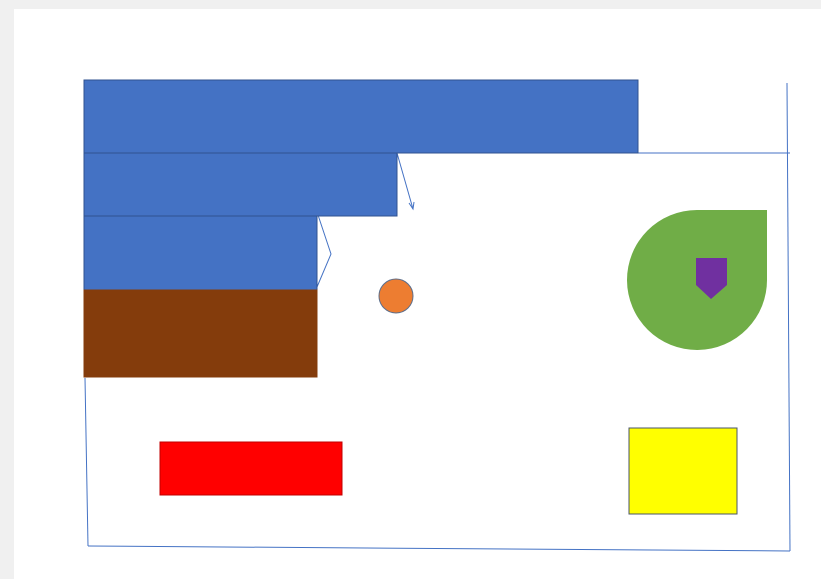 The height and width of the screenshot is (579, 821). What do you see at coordinates (200, 253) in the screenshot?
I see `blue-bar-bottom` at bounding box center [200, 253].